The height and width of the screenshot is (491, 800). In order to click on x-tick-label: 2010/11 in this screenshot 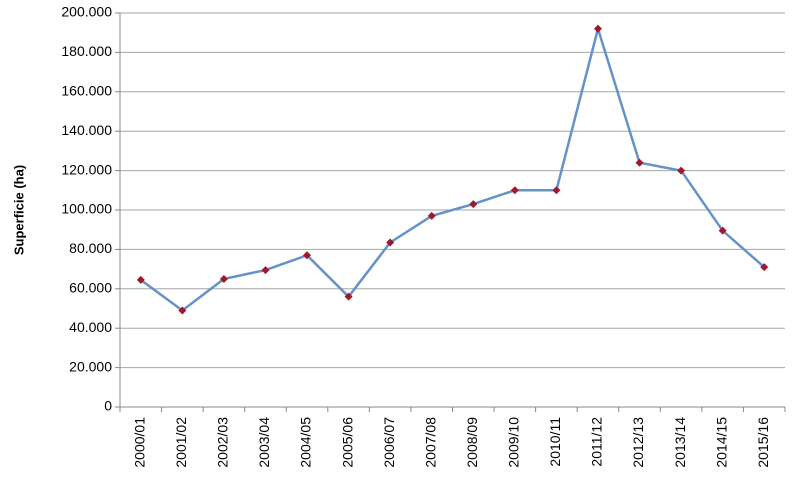, I will do `click(555, 442)`.